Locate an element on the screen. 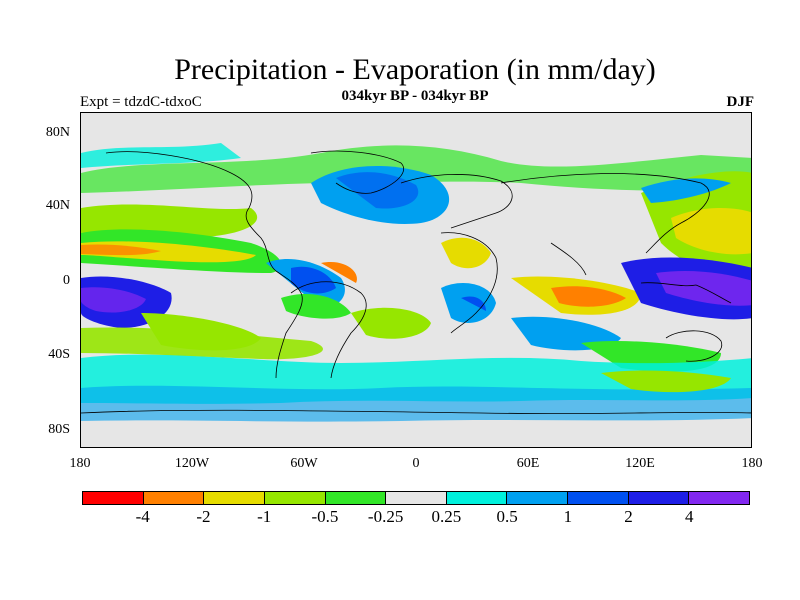  colorbar-label: 4 is located at coordinates (689, 516).